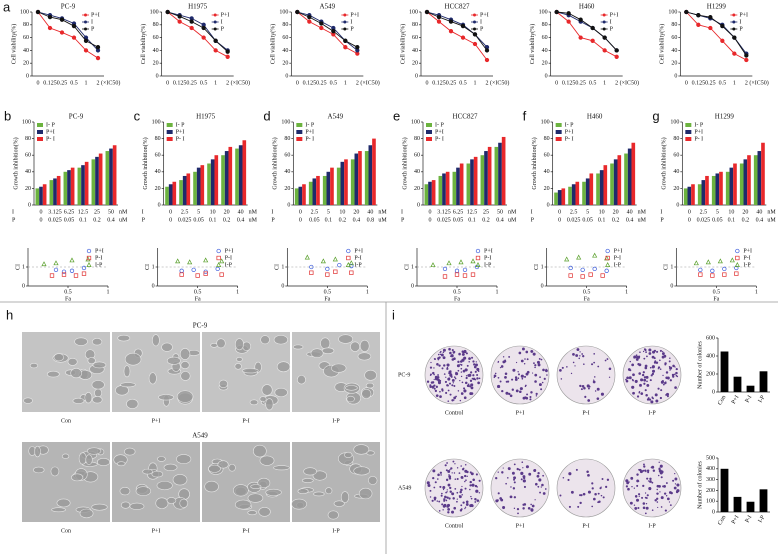 The width and height of the screenshot is (778, 554). I want to click on panel-letter: c, so click(137, 115).